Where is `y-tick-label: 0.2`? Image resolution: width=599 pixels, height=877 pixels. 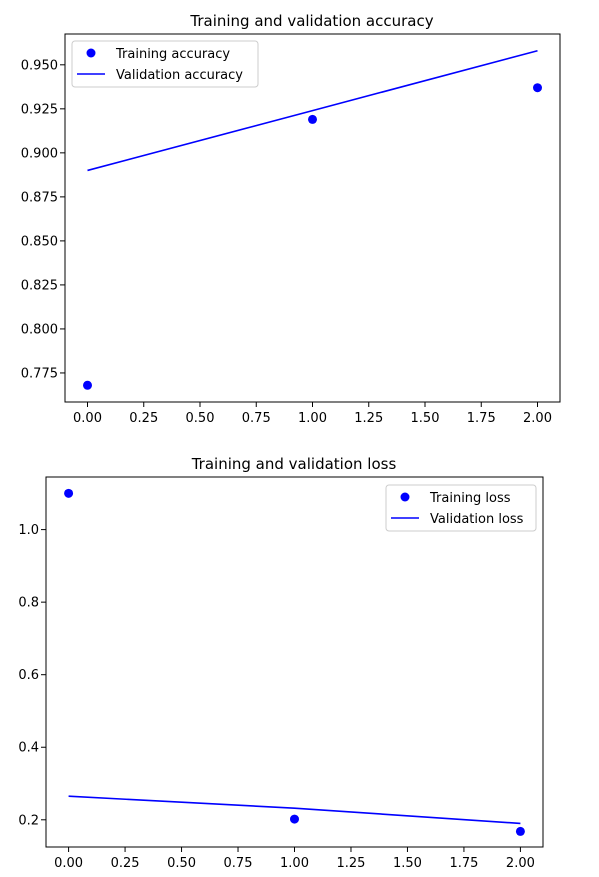 y-tick-label: 0.2 is located at coordinates (28, 820).